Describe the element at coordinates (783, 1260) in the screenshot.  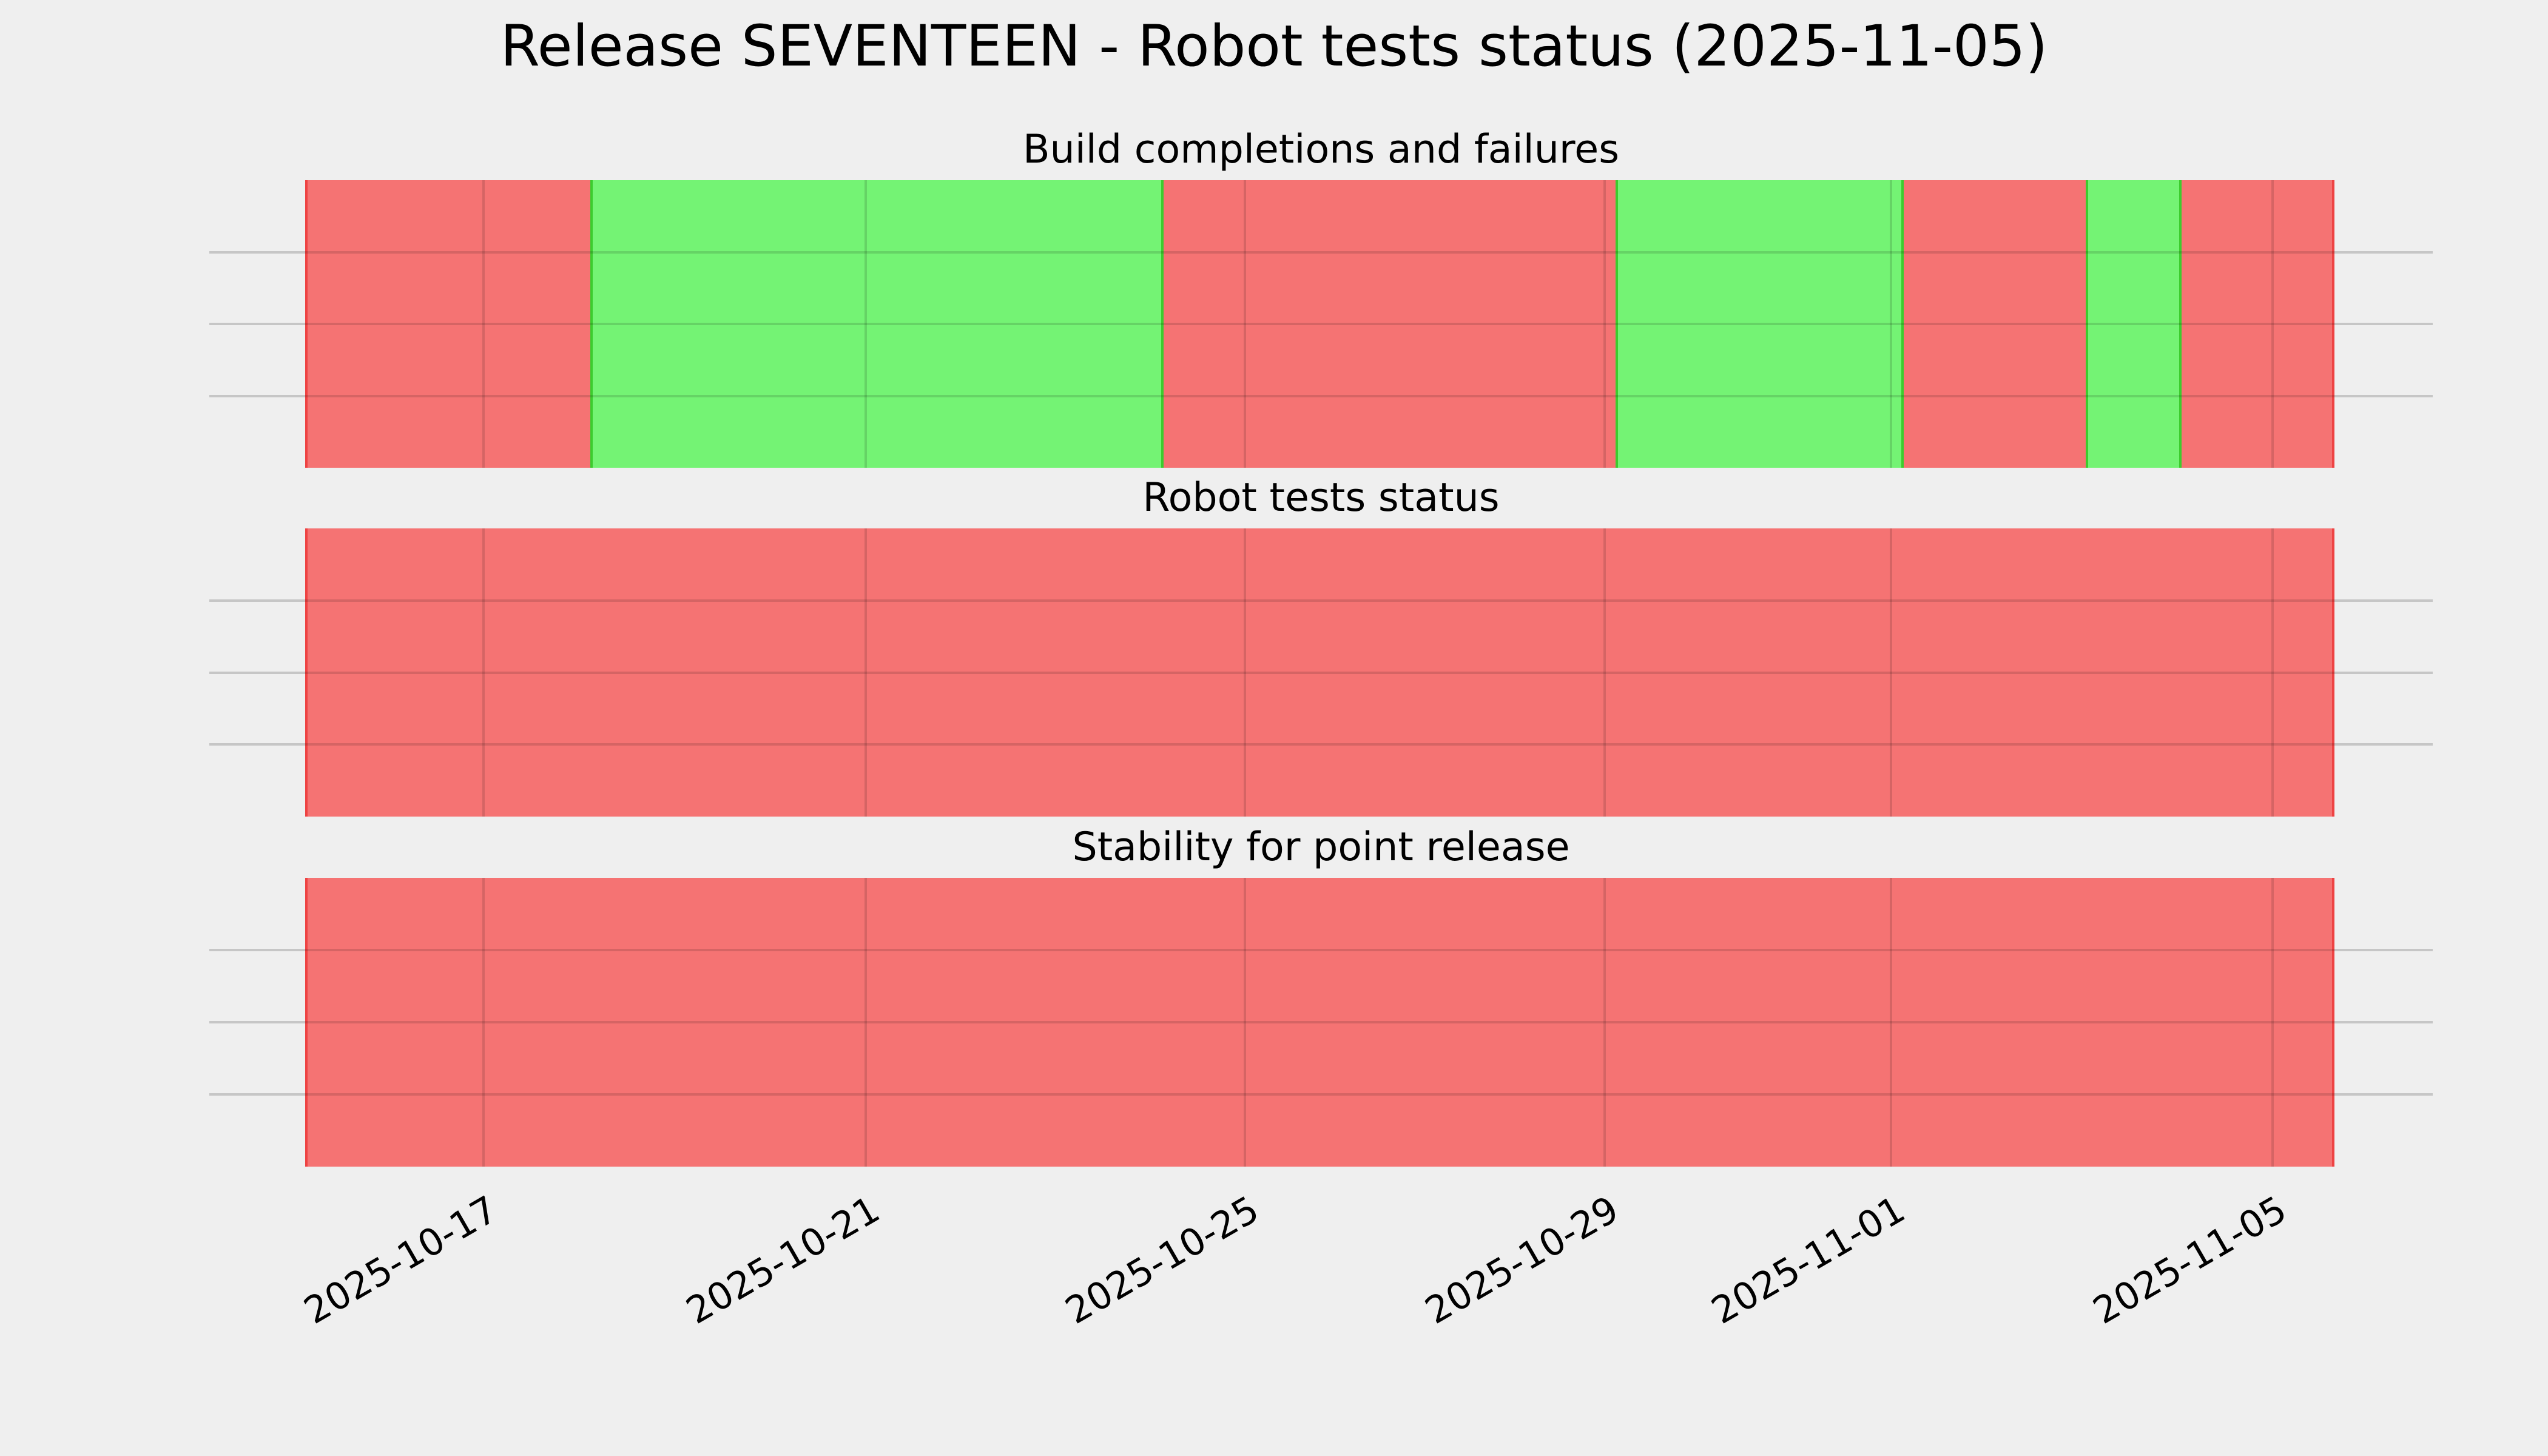
I see `x-tick-label: 2025-10-21` at that location.